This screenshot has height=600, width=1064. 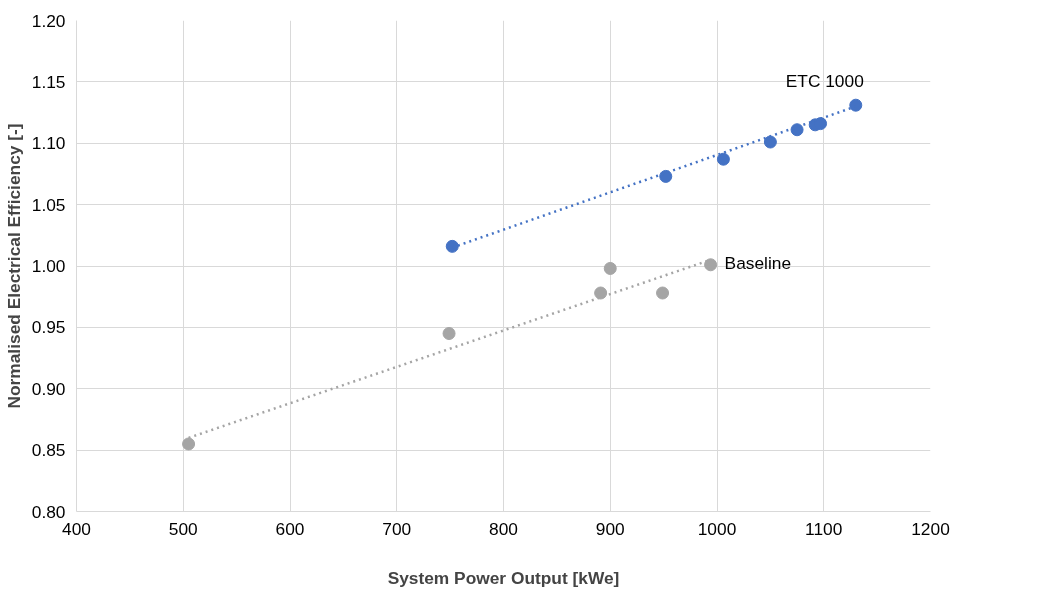 I want to click on x-tick-label: 900, so click(x=610, y=528).